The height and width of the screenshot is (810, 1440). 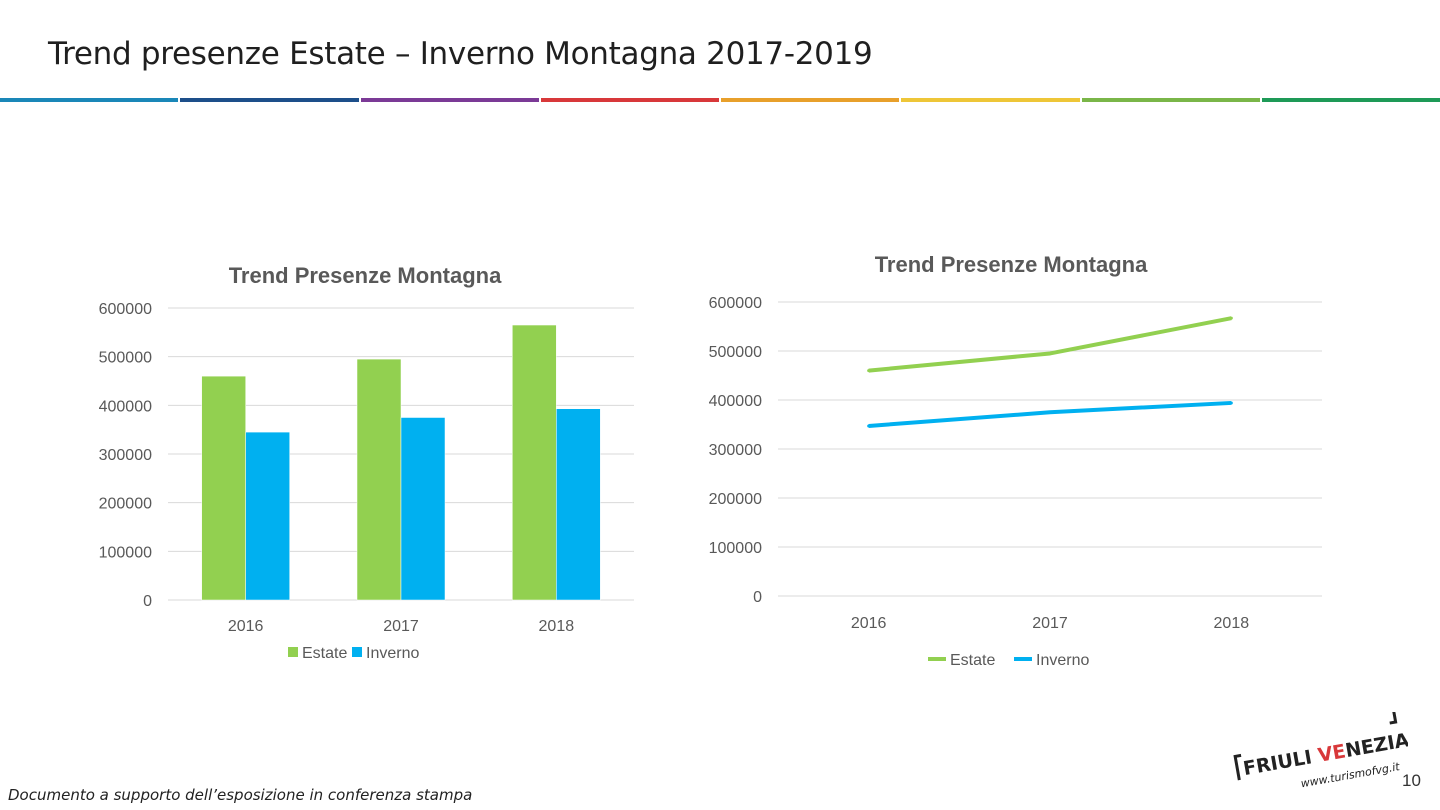 What do you see at coordinates (293, 652) in the screenshot?
I see `legend-swatch-estate` at bounding box center [293, 652].